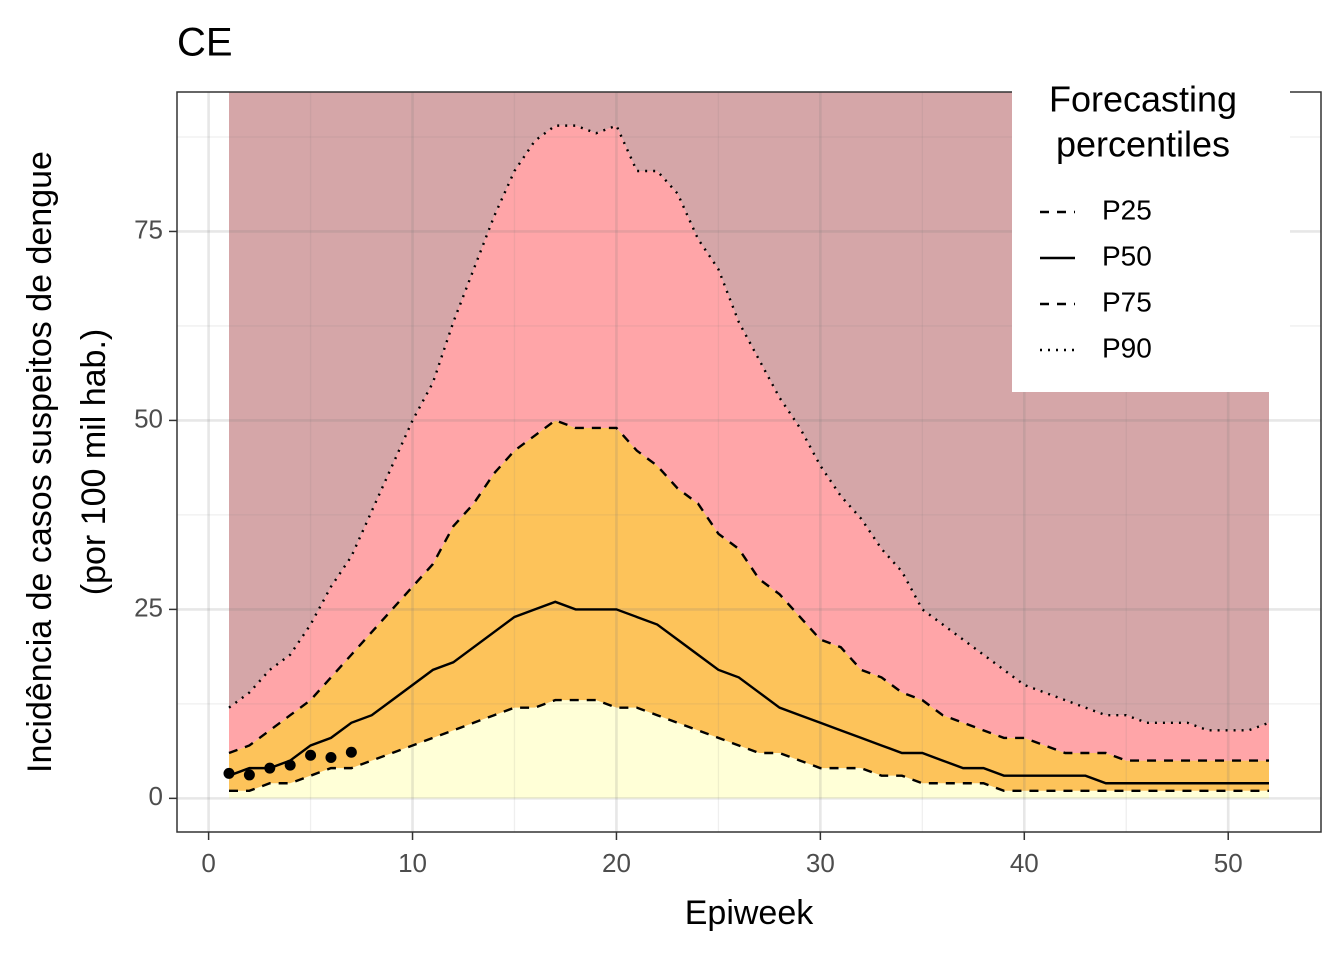  Describe the element at coordinates (1127, 255) in the screenshot. I see `legend-label: P50` at that location.